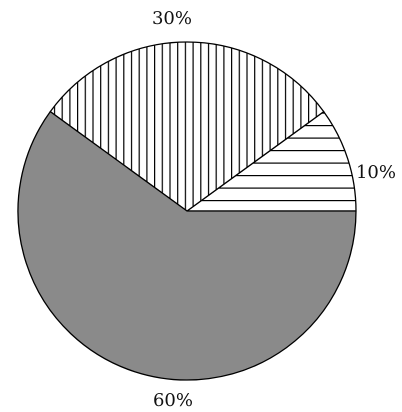 Image resolution: width=402 pixels, height=412 pixels. I want to click on slice-label-30-percent: 30%, so click(172, 18).